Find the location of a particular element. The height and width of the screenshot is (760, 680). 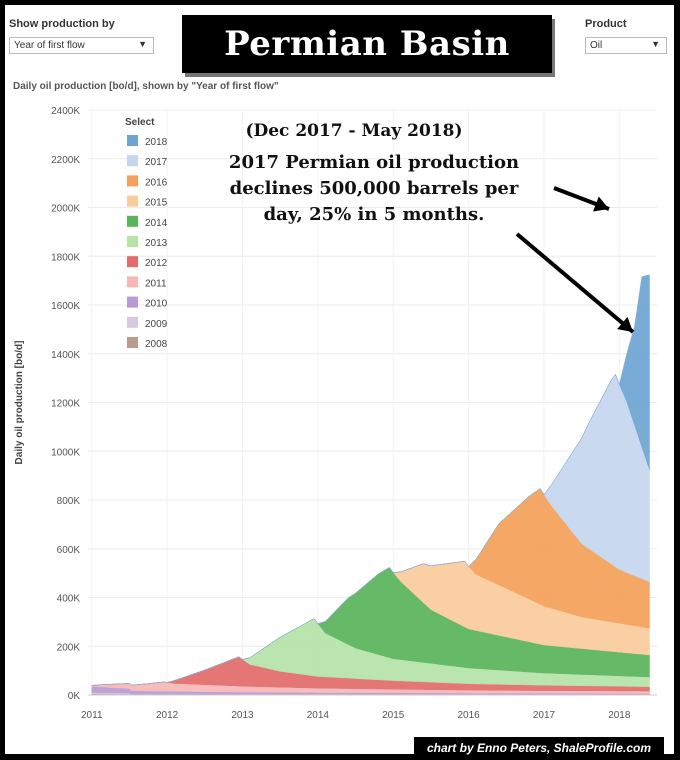

y-tick-label: 2000K is located at coordinates (65, 209).